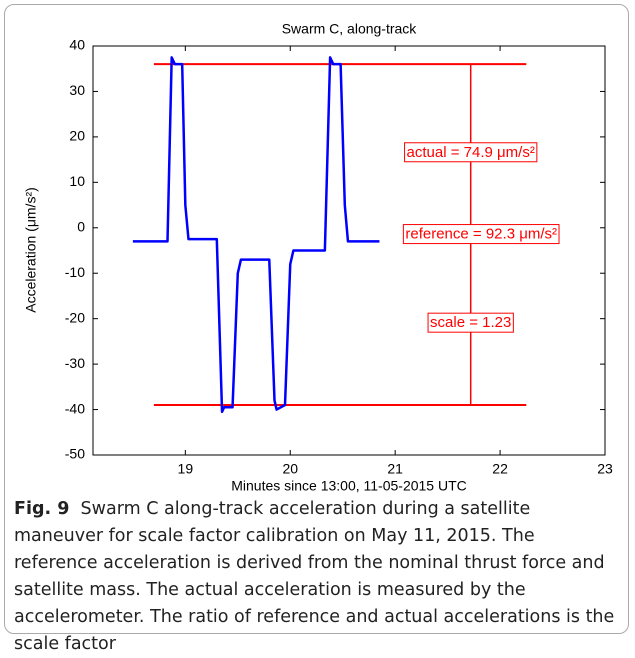 This screenshot has width=635, height=658. What do you see at coordinates (500, 469) in the screenshot?
I see `x-tick-label: 22` at bounding box center [500, 469].